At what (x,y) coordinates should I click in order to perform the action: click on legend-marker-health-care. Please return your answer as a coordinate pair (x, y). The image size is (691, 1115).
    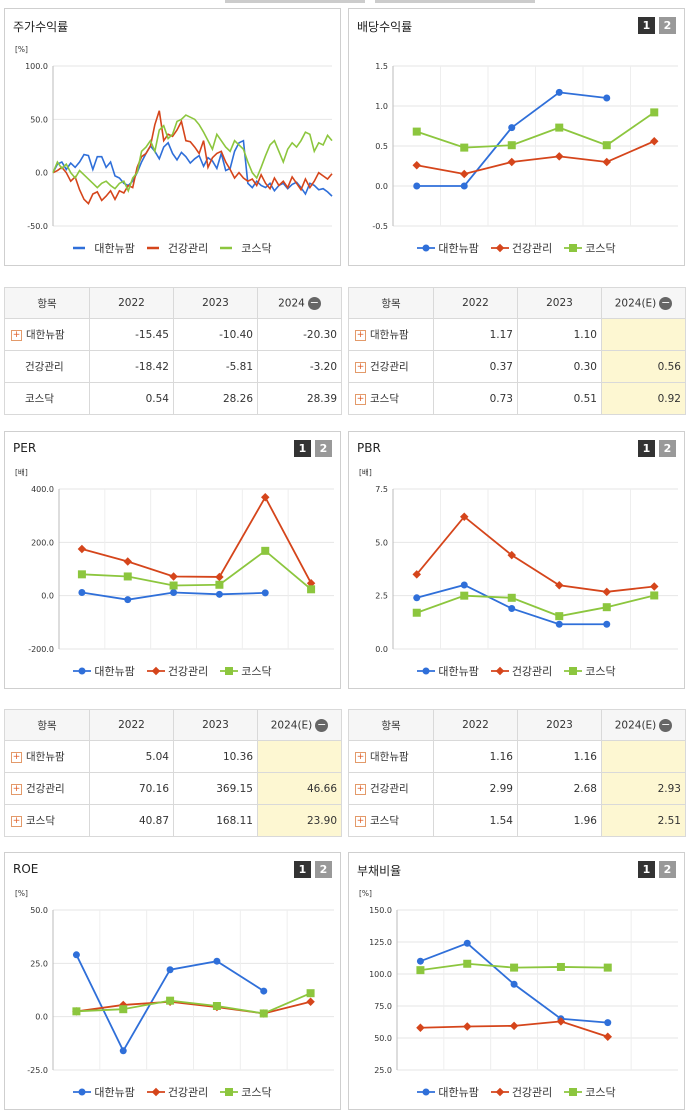
    Looking at the image, I should click on (500, 671).